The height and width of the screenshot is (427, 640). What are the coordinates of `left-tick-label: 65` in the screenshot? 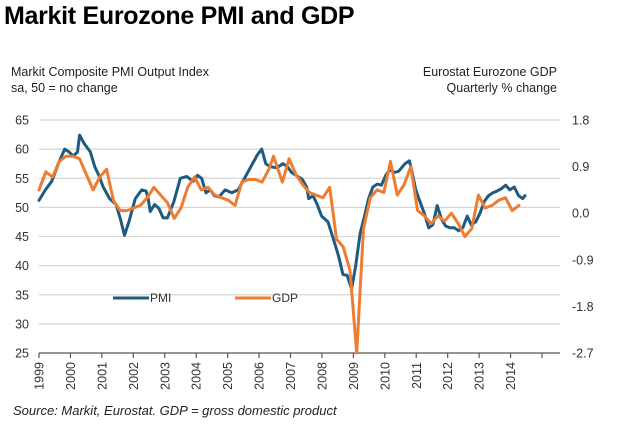 It's located at (22, 121).